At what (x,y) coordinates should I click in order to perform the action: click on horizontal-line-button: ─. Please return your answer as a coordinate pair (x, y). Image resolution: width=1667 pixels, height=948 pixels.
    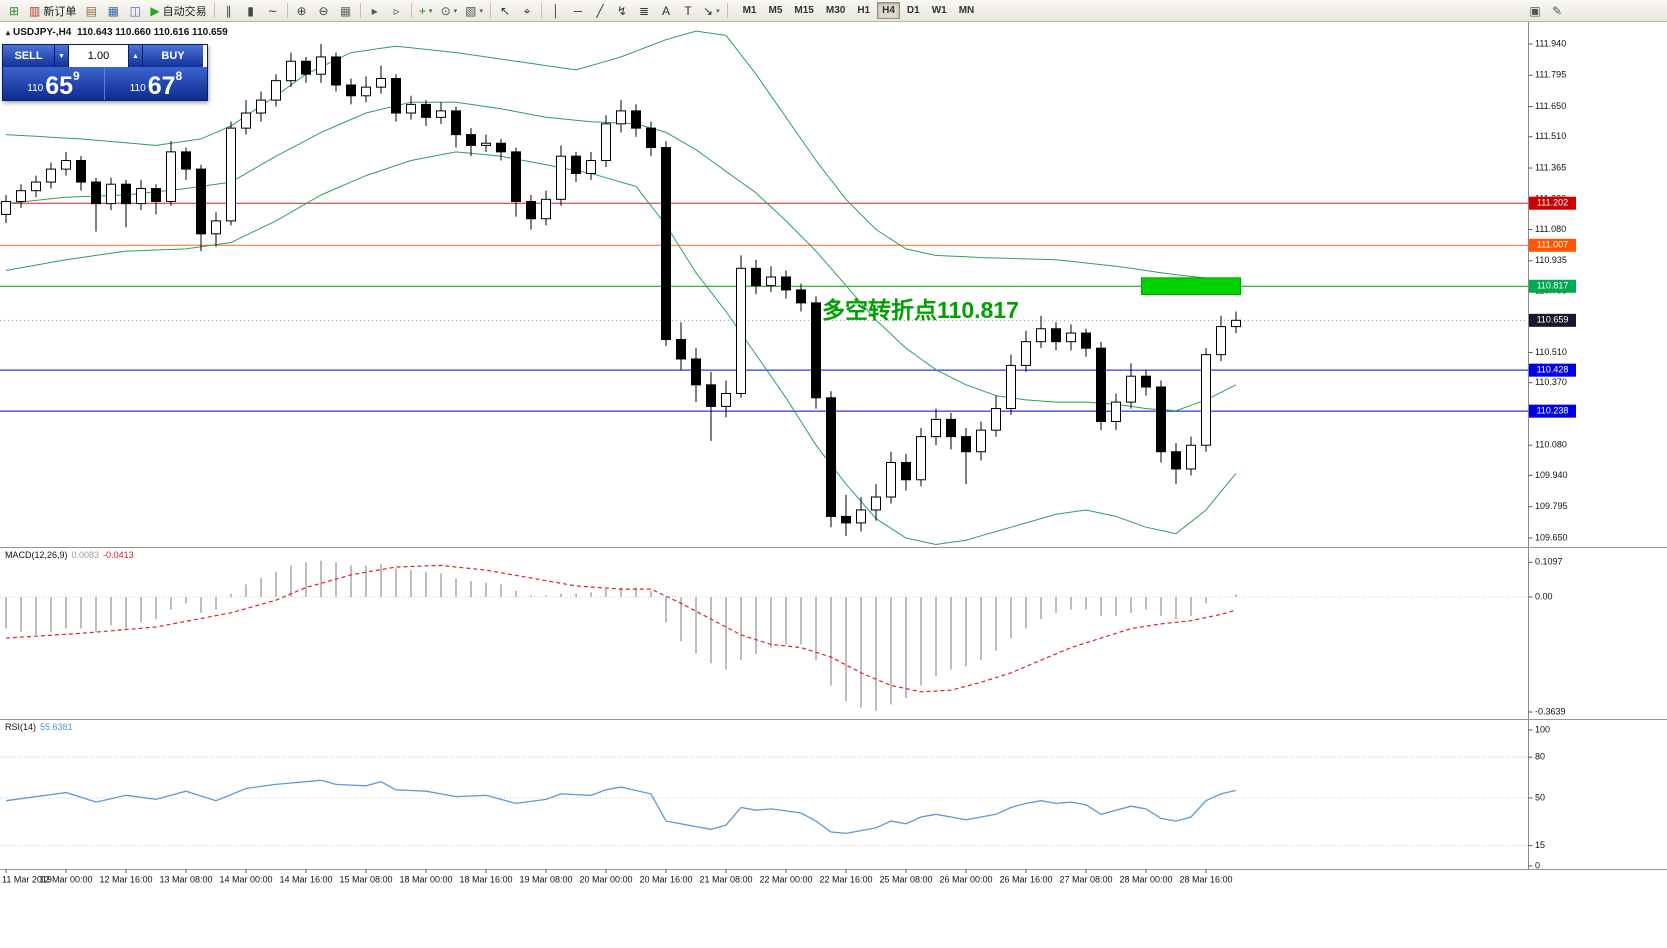
    Looking at the image, I should click on (578, 11).